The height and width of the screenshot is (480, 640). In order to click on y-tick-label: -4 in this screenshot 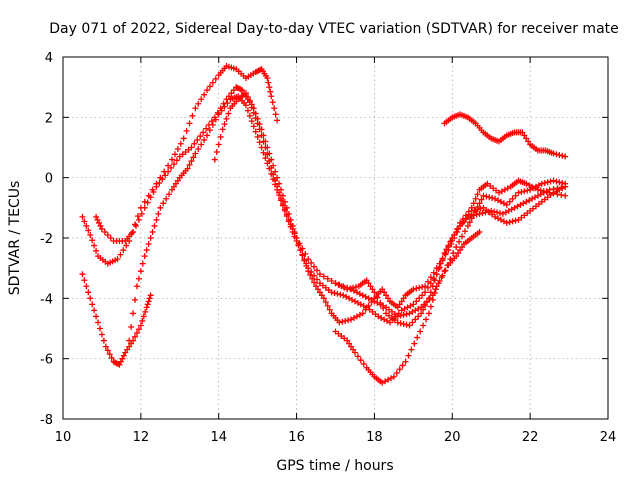, I will do `click(46, 299)`.